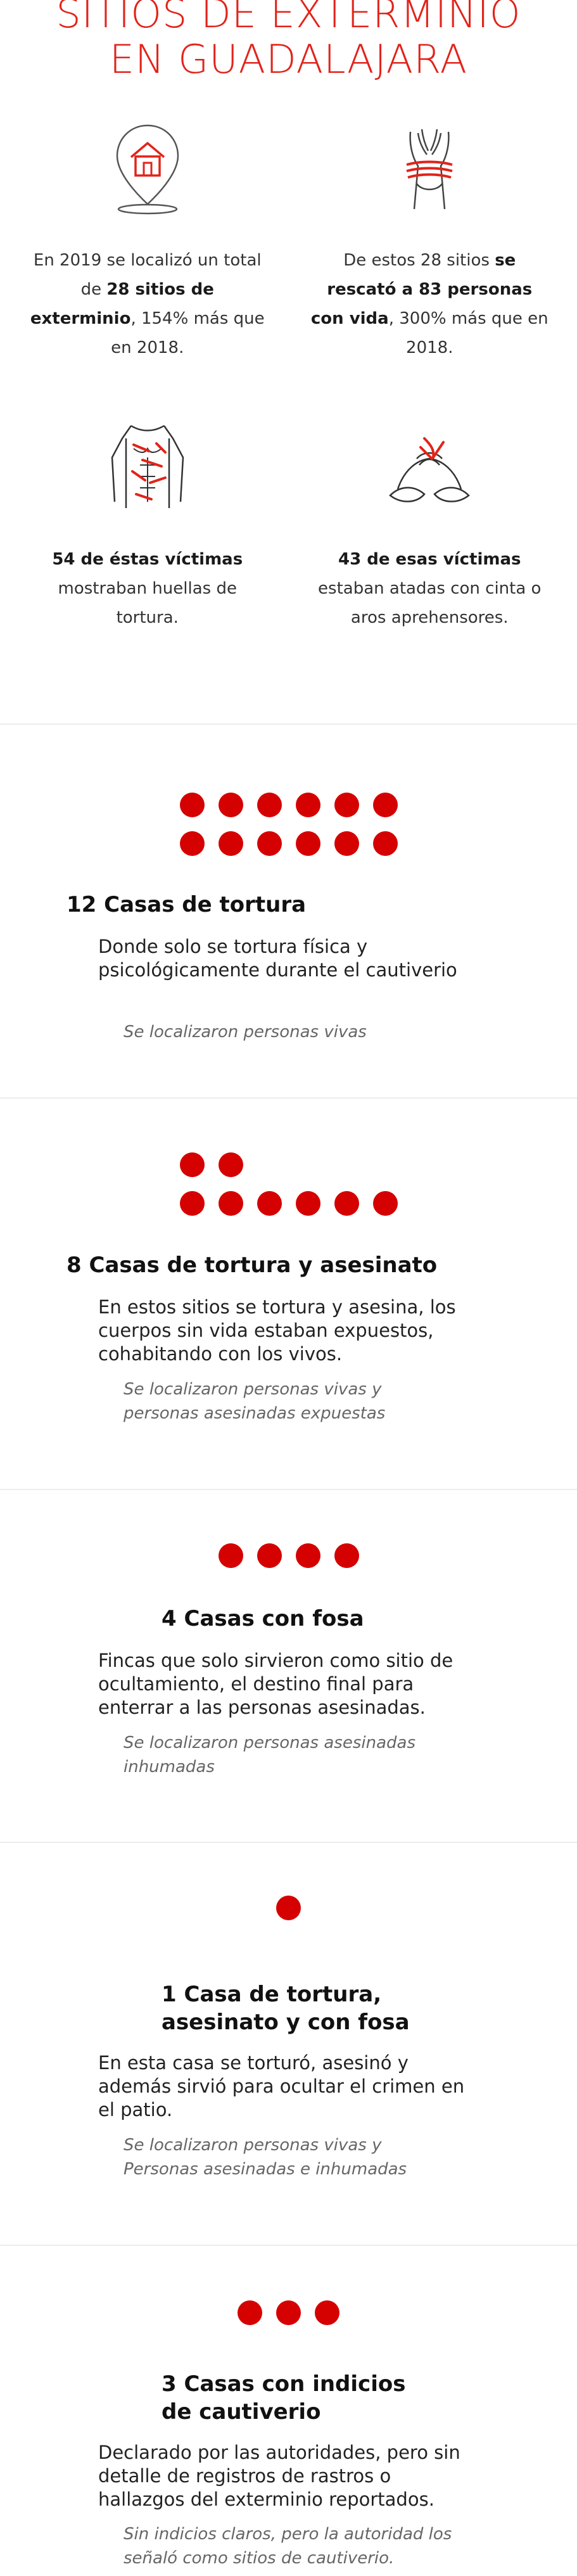  Describe the element at coordinates (147, 275) in the screenshot. I see `stat-fragment: En 2019 se localizó un total de` at that location.